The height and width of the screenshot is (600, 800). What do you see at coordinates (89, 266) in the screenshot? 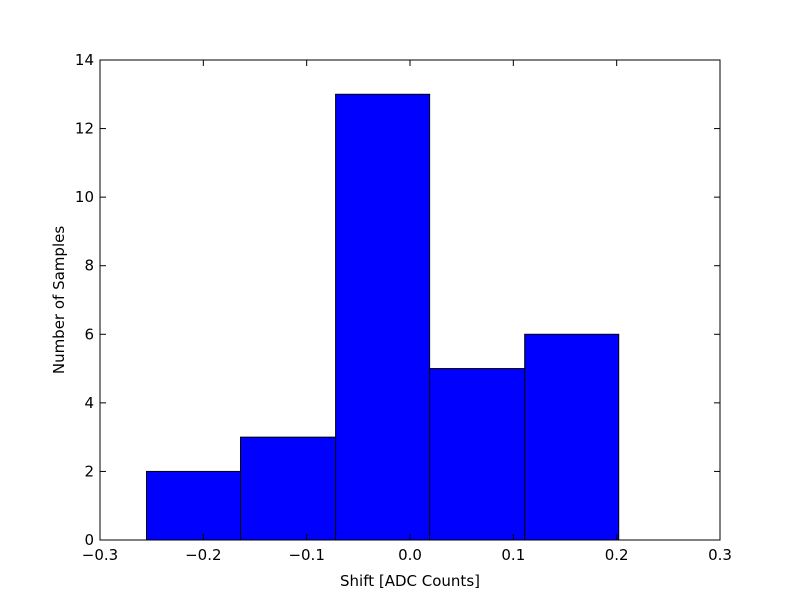
I see `y-tick-label: 8` at bounding box center [89, 266].